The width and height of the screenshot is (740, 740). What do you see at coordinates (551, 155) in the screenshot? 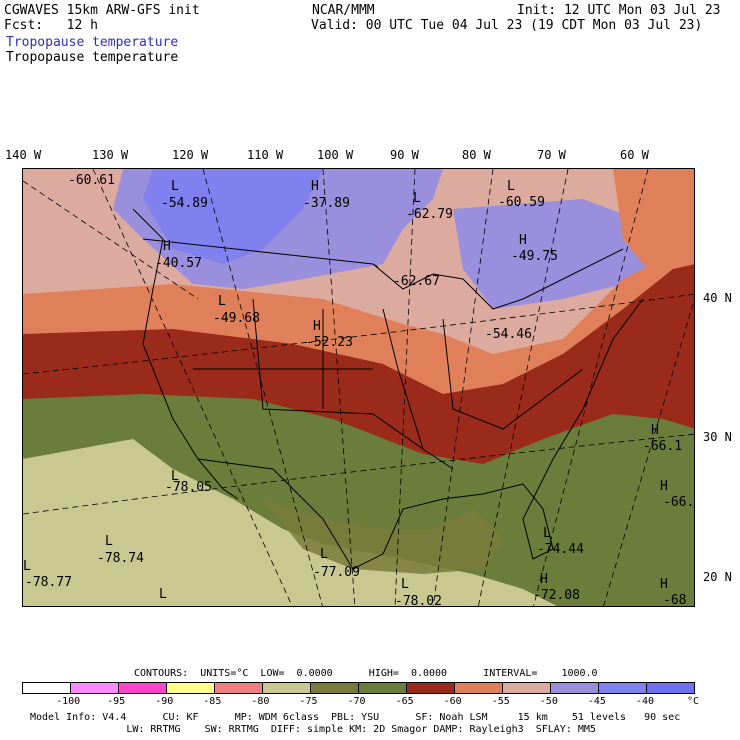
I see `lon-tick: 70 W` at bounding box center [551, 155].